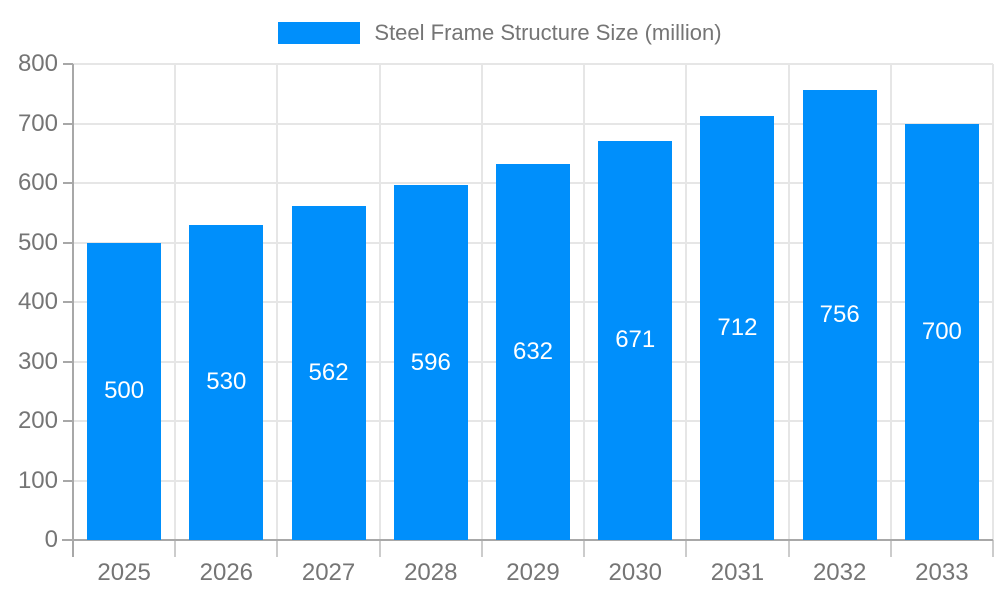 The height and width of the screenshot is (600, 1000). I want to click on bar: 500, so click(124, 391).